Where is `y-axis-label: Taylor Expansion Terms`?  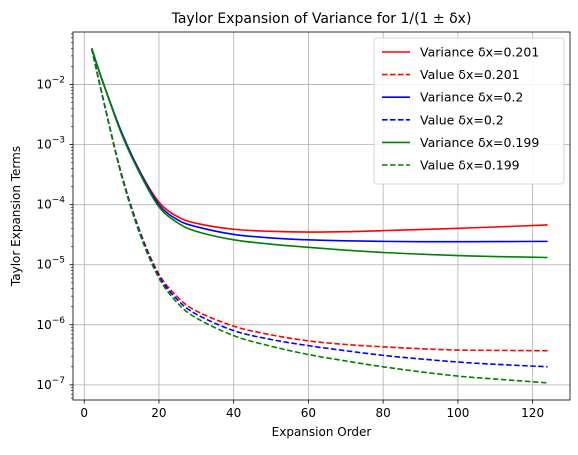 y-axis-label: Taylor Expansion Terms is located at coordinates (16, 216).